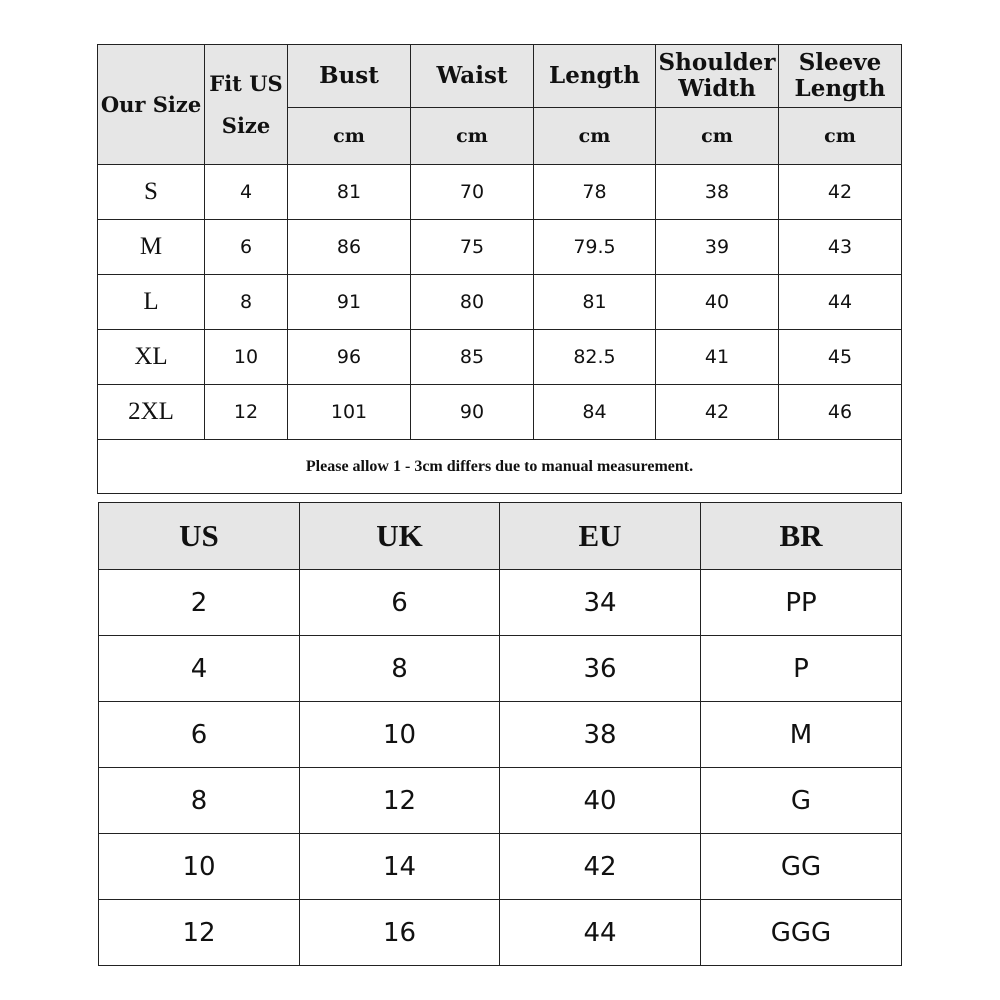  I want to click on header-fit-us-size: Fit US Size, so click(246, 104).